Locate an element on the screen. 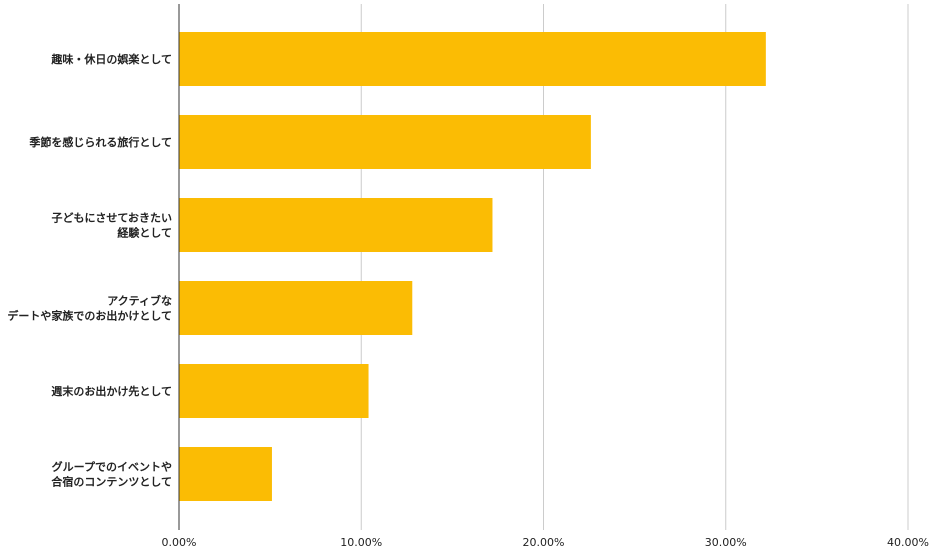 The height and width of the screenshot is (550, 935). x-tick-label: 30.00% is located at coordinates (726, 542).